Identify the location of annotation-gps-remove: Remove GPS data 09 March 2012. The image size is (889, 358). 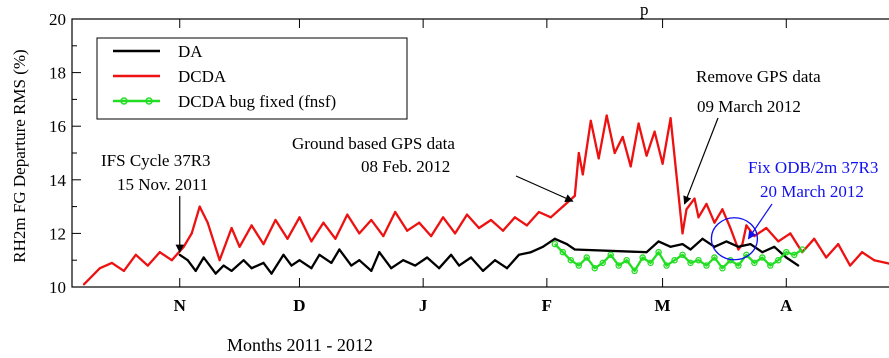
(758, 91).